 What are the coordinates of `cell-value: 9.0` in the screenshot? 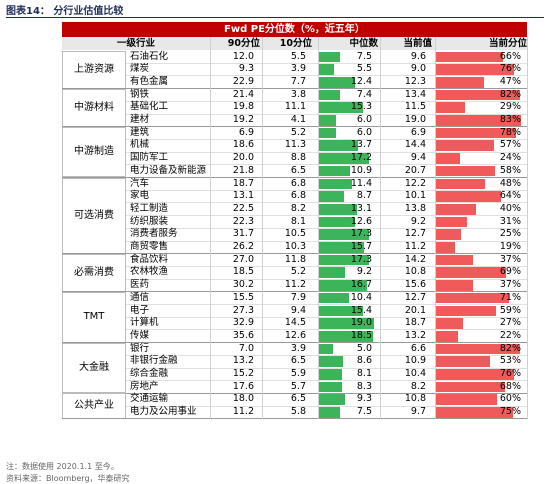 It's located at (418, 69).